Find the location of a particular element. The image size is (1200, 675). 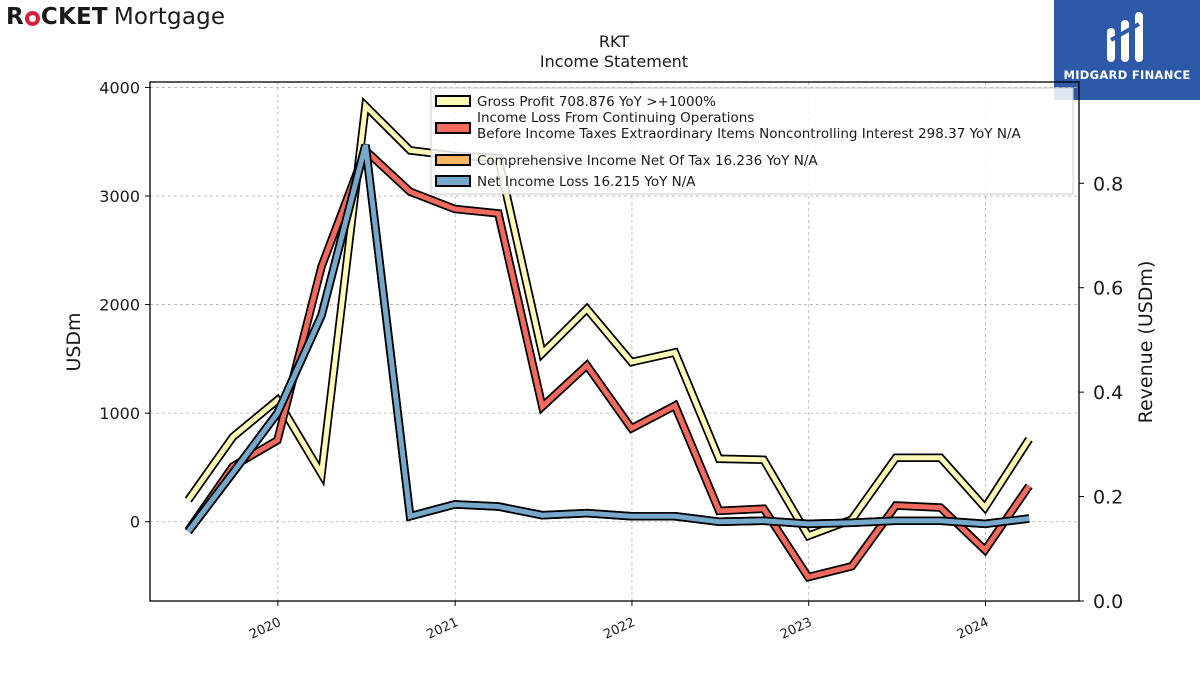

x-tick-label: 2021 is located at coordinates (443, 629).